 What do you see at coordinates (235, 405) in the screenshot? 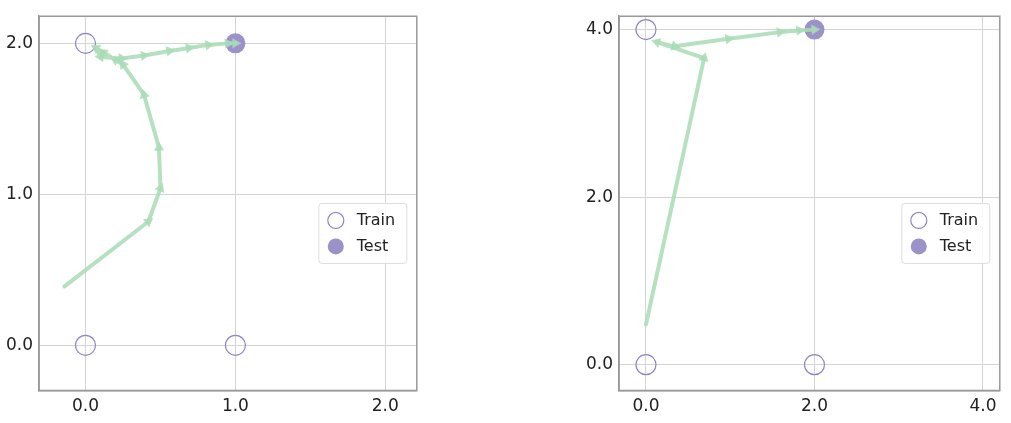
I see `x-tick-label: 1.0` at bounding box center [235, 405].